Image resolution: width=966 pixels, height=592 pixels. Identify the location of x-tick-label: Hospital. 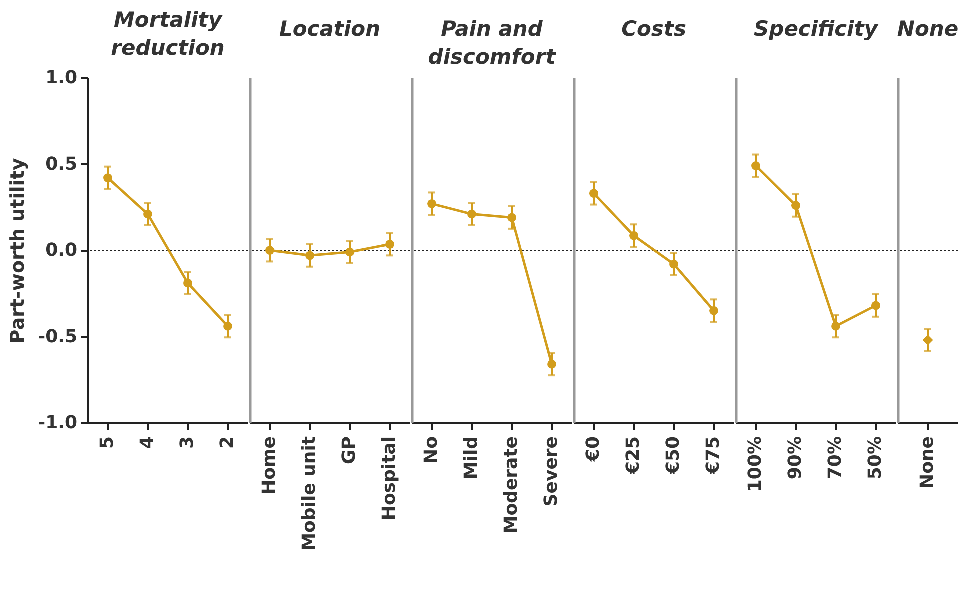
(389, 478).